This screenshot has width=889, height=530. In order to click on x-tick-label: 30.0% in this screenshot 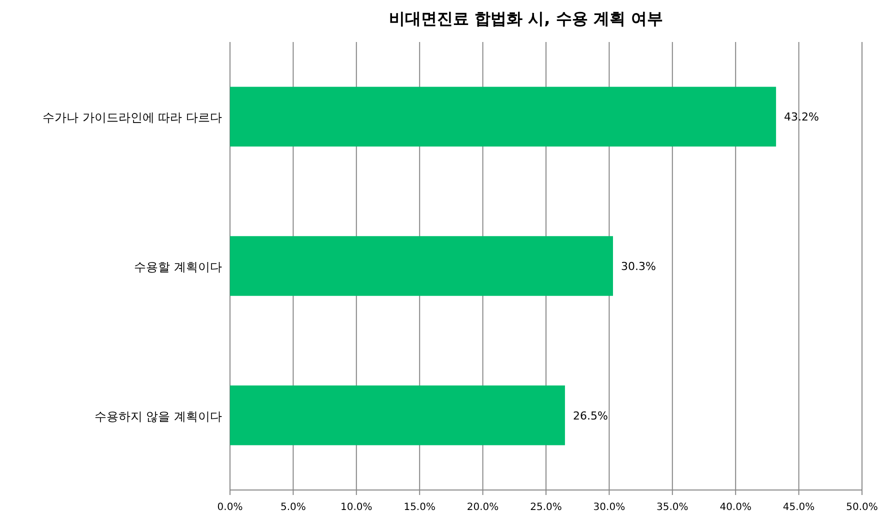, I will do `click(609, 507)`.